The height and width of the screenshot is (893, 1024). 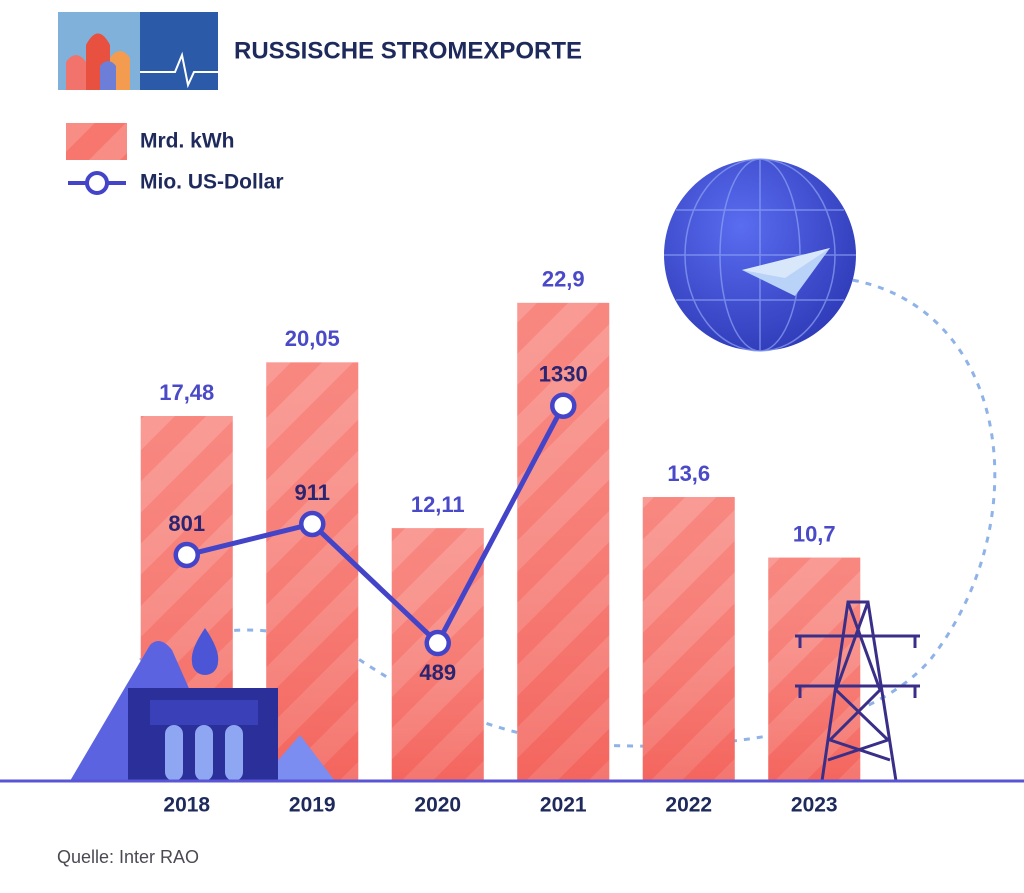 I want to click on bar-value-label: 22,9, so click(x=563, y=279).